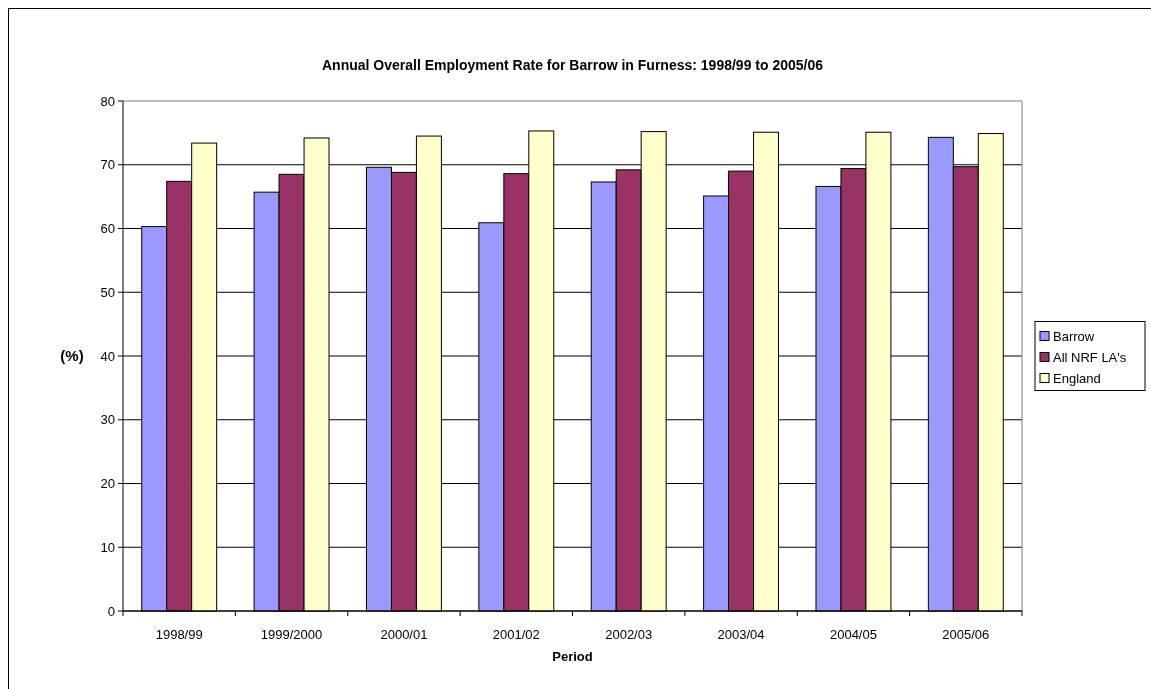  I want to click on chart-title: Annual Overall Employment Rate for Barrow in Furness: 1998/99 to 2005/06, so click(572, 65).